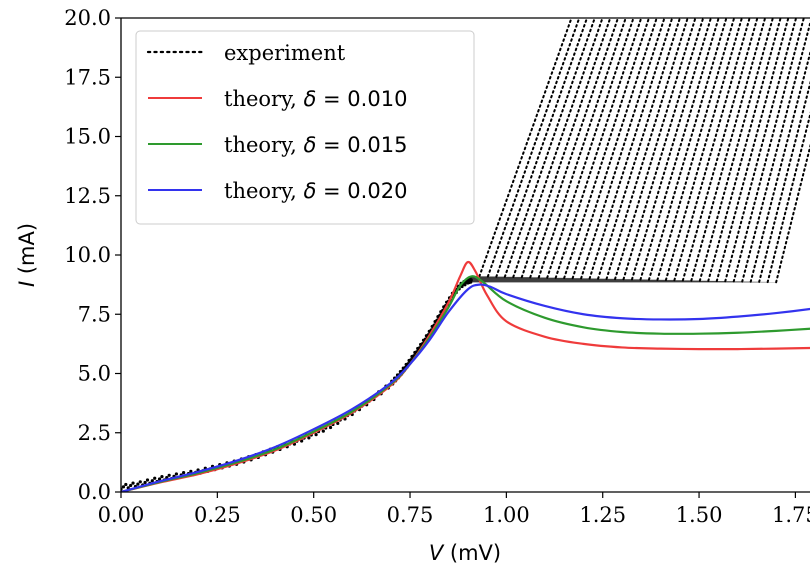 The height and width of the screenshot is (567, 810). What do you see at coordinates (315, 99) in the screenshot?
I see `legend-label-delta-0010: theory, δ = 0.010` at bounding box center [315, 99].